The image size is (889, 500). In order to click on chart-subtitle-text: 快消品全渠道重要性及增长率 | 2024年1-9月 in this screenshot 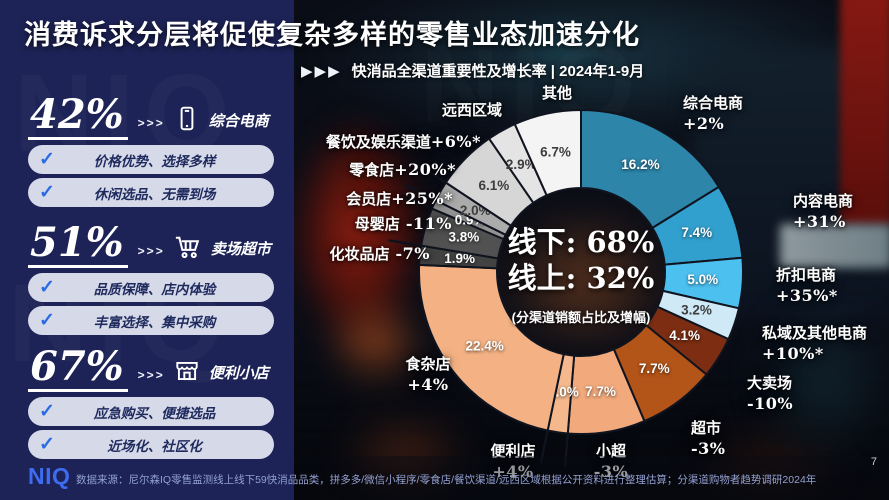, I will do `click(498, 71)`.